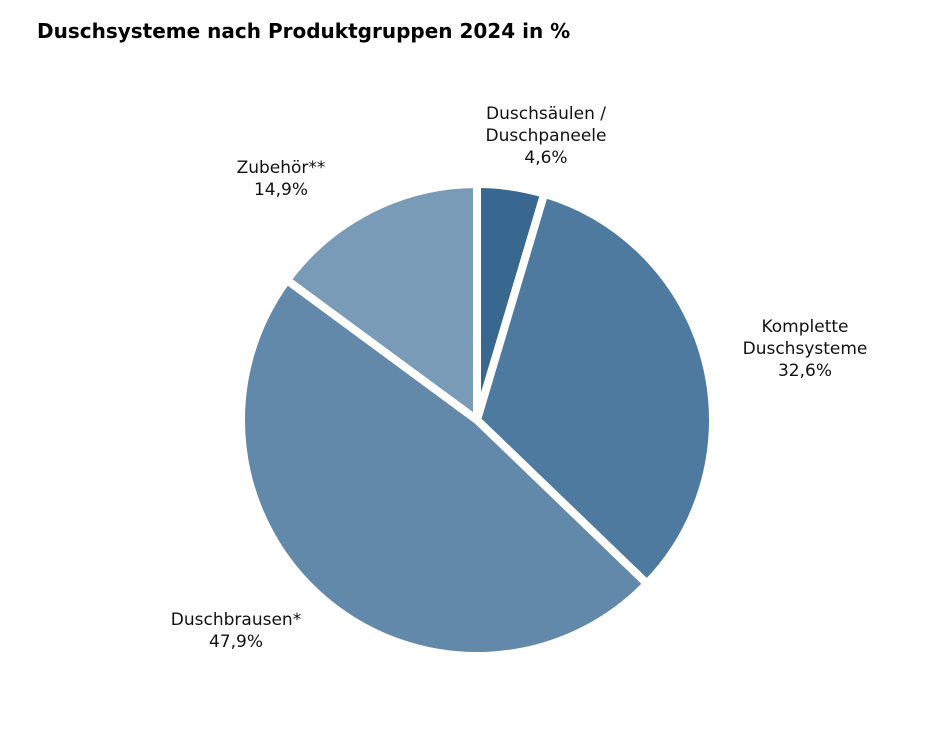 The height and width of the screenshot is (748, 933). I want to click on label-line: Duschsäulen /, so click(546, 114).